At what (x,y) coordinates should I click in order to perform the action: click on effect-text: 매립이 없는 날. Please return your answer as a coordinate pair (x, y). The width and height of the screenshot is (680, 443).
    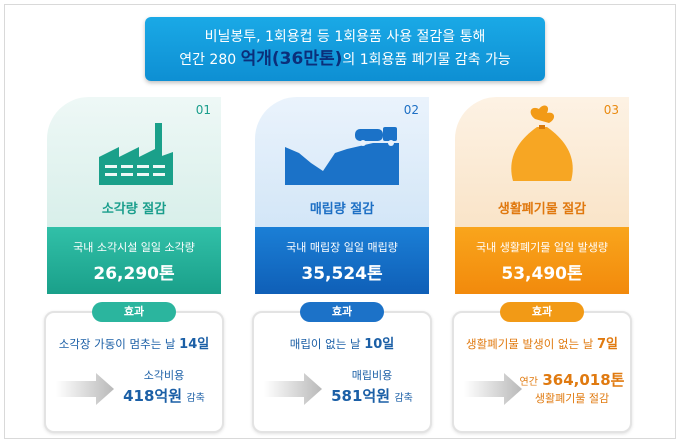
    Looking at the image, I should click on (325, 344).